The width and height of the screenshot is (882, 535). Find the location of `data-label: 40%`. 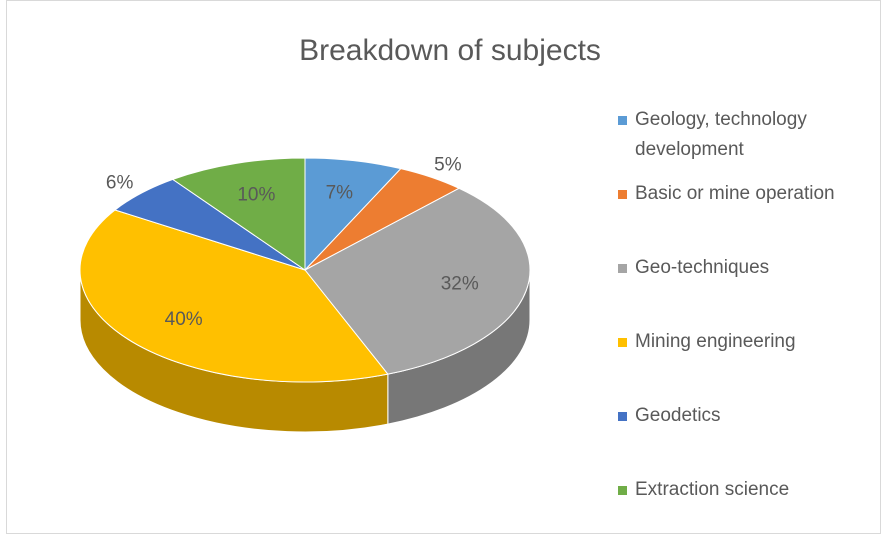

data-label: 40% is located at coordinates (184, 319).